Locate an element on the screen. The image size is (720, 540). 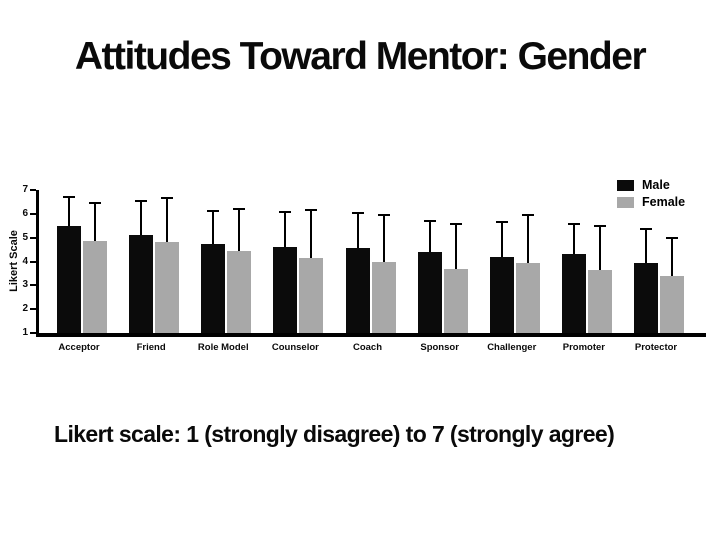
bar-female-protector is located at coordinates (672, 284).